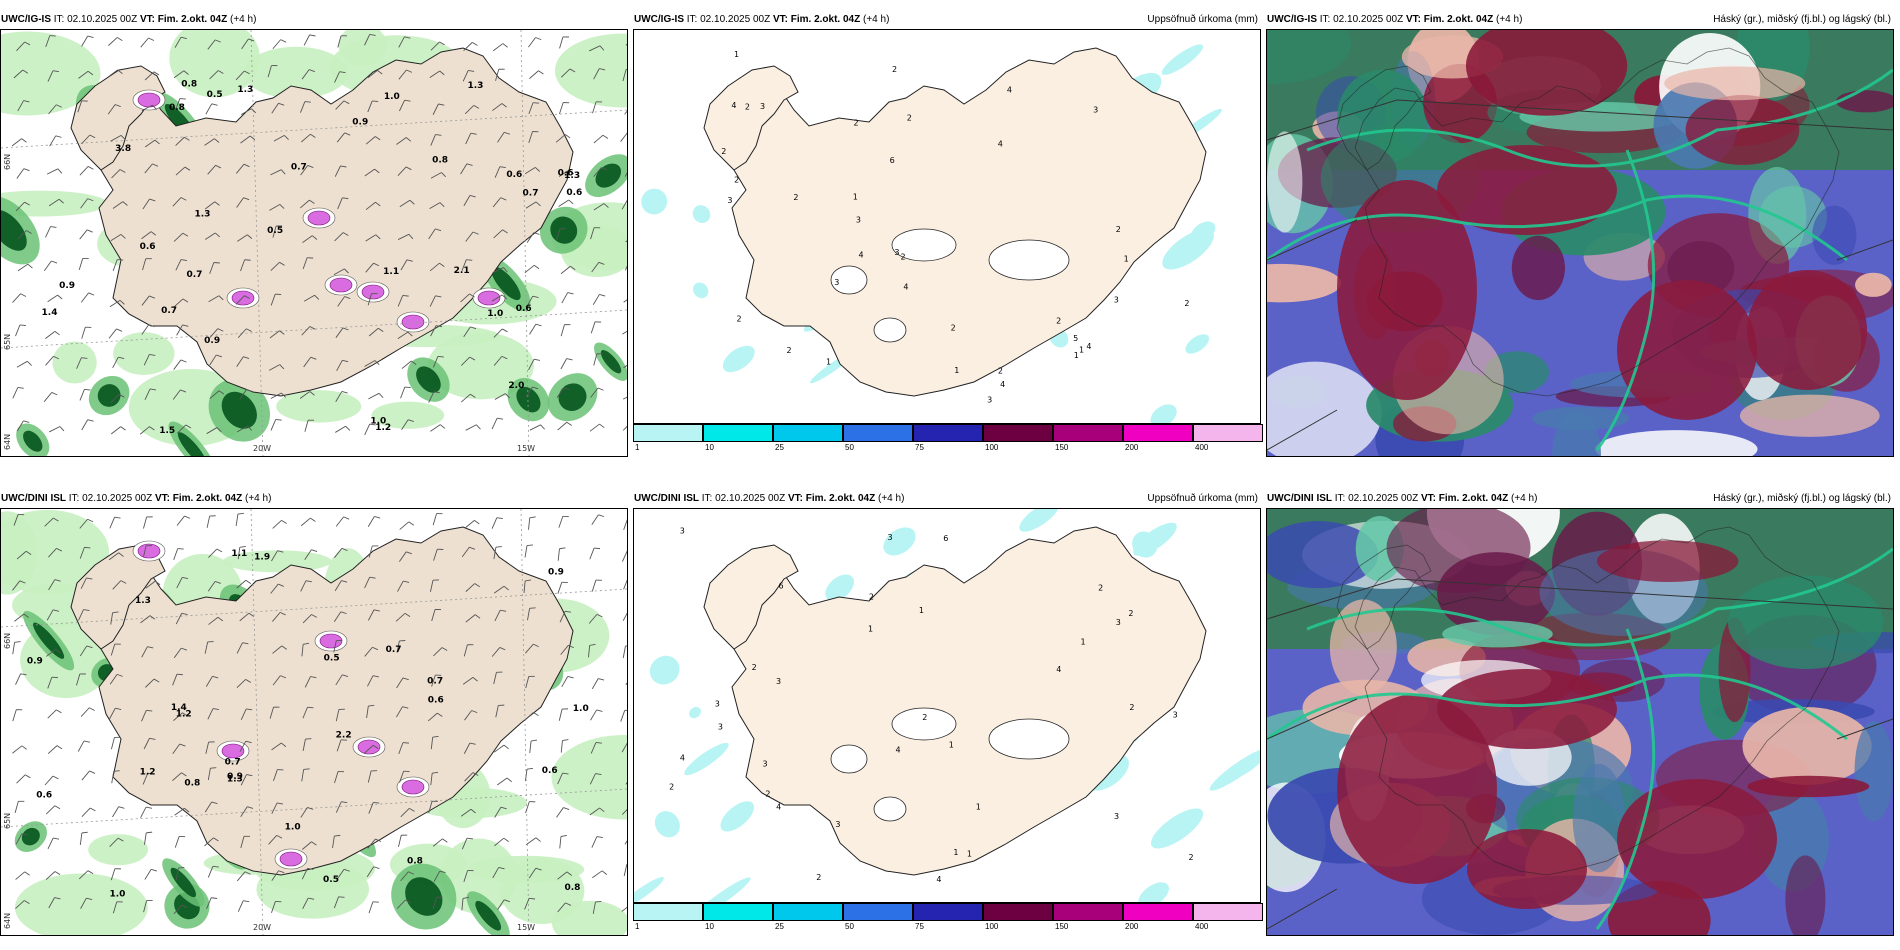  Describe the element at coordinates (1384, 597) in the screenshot. I see `westfjords-outline` at that location.